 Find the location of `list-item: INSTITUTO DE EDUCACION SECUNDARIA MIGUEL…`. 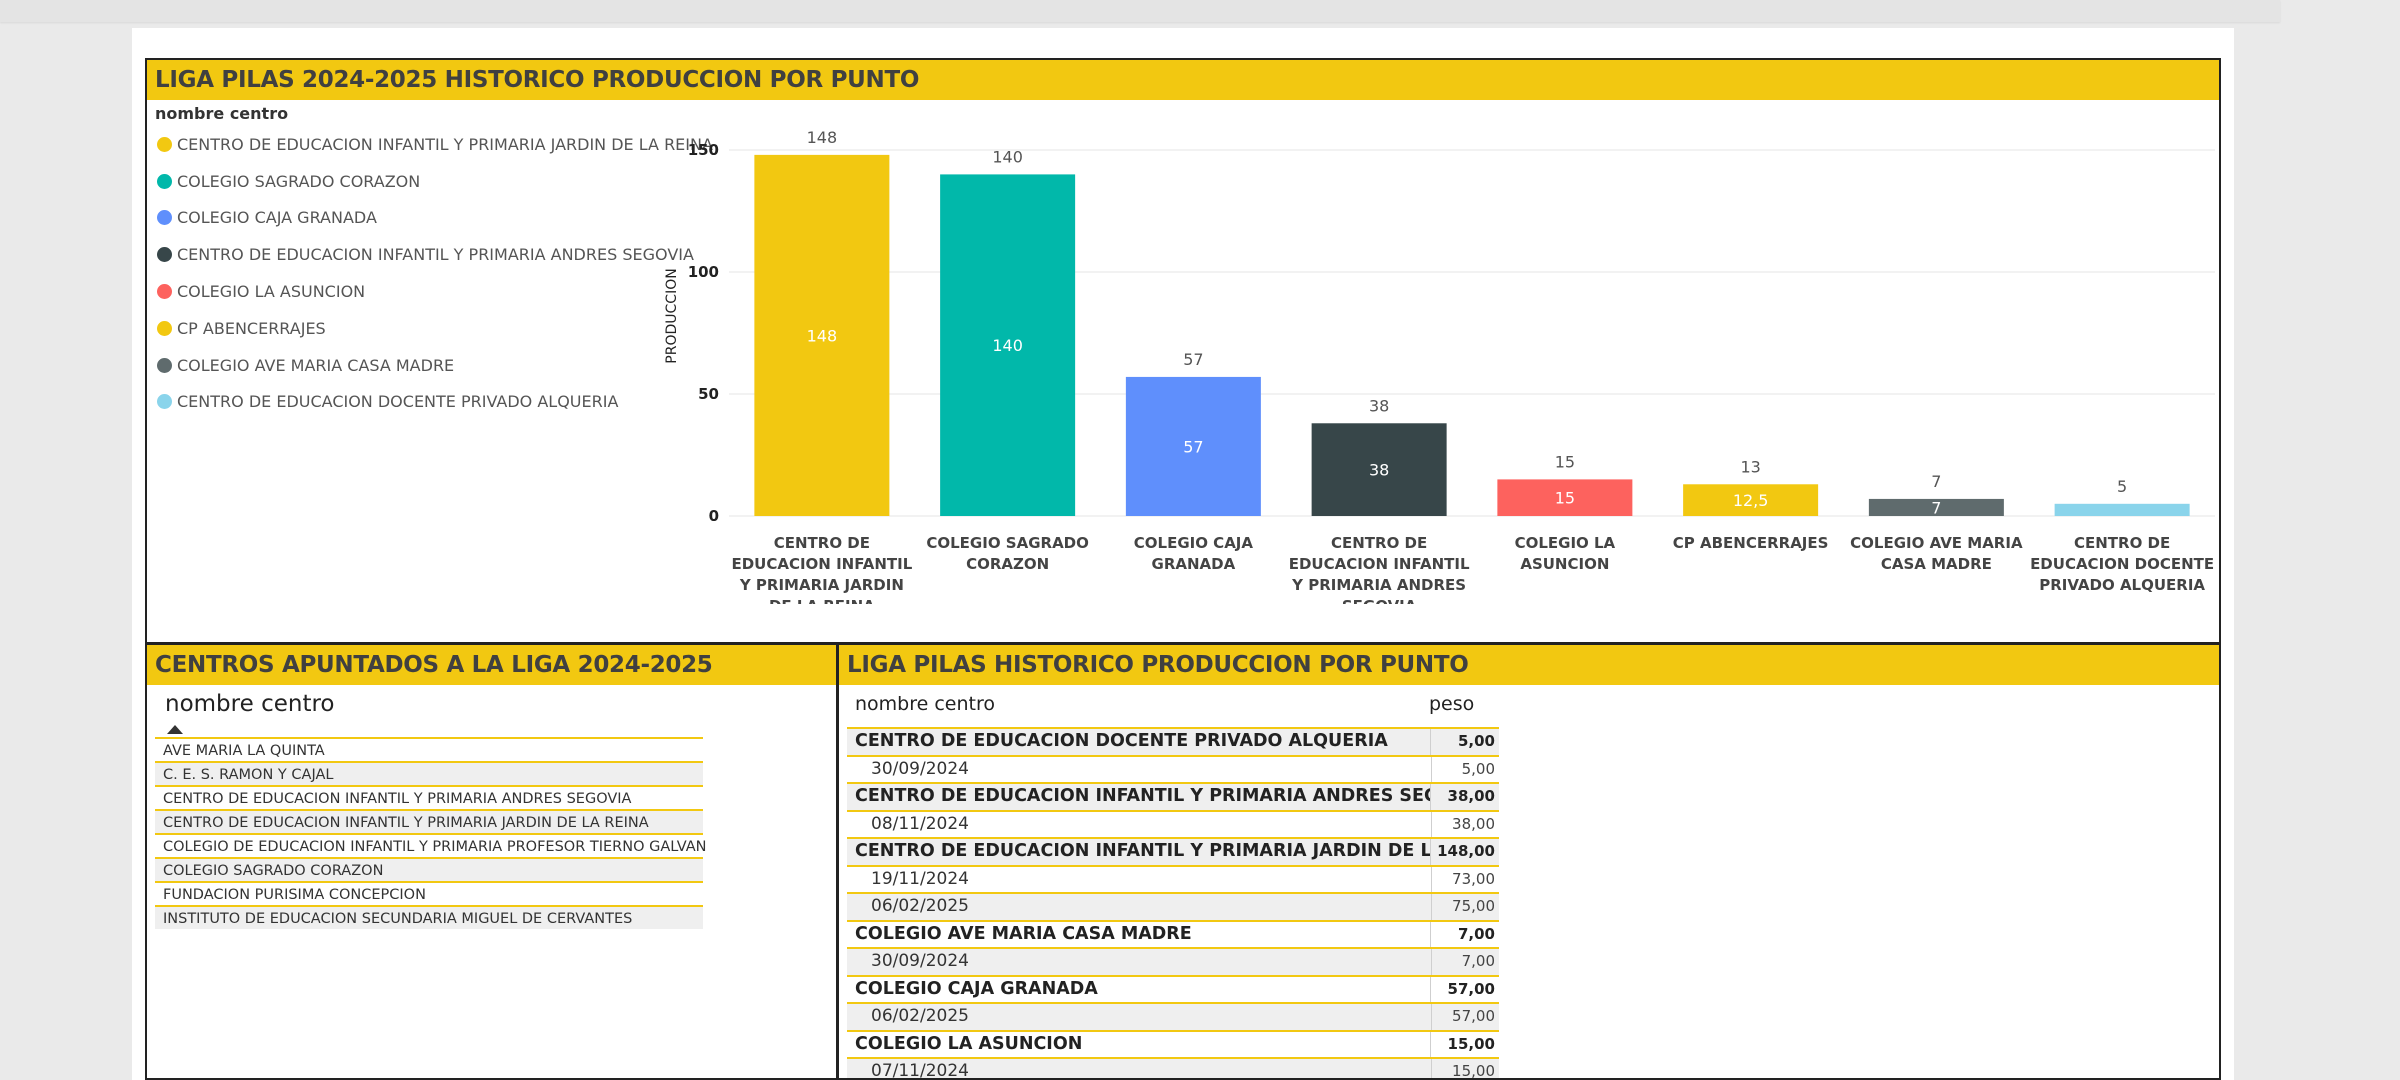

list-item: INSTITUTO DE EDUCACION SECUNDARIA MIGUEL… is located at coordinates (429, 917).